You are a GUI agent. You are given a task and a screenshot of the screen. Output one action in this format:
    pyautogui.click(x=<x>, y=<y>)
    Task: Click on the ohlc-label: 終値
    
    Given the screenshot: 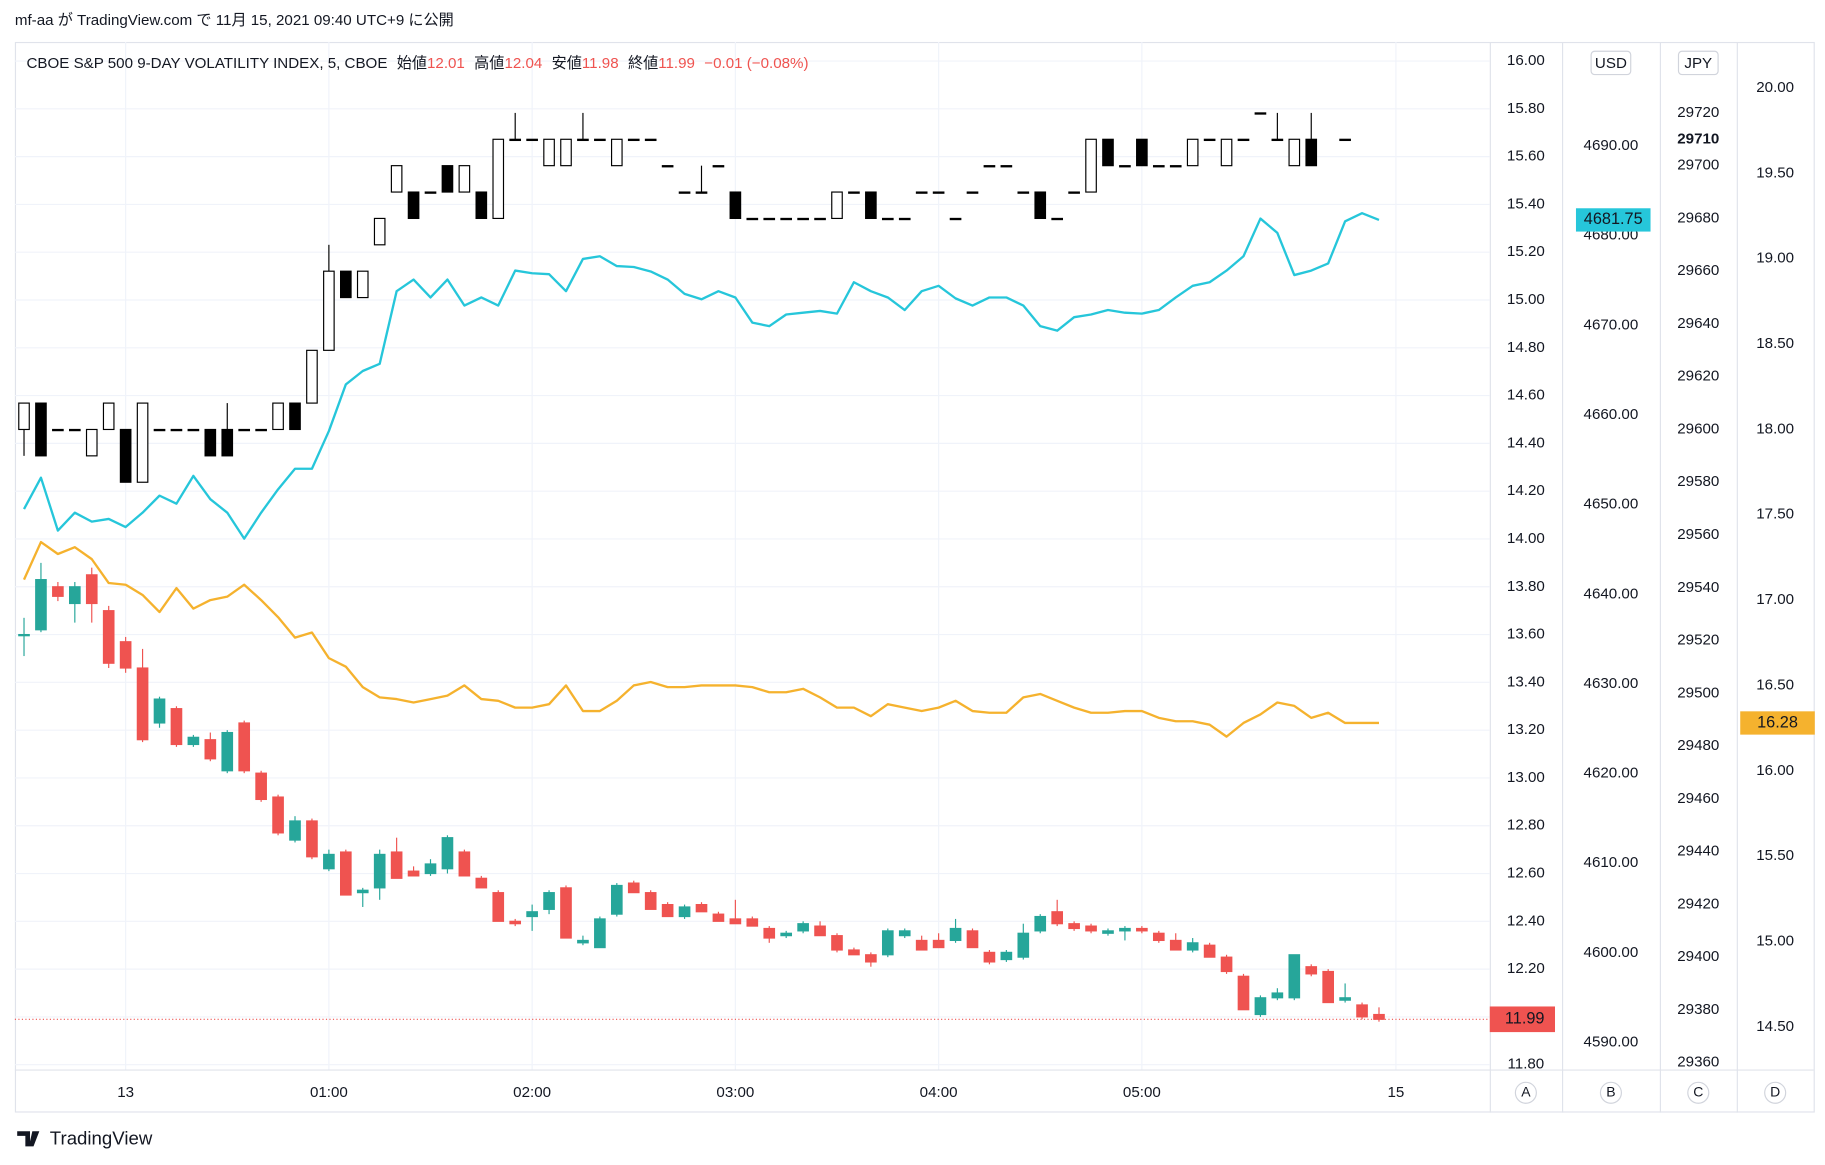 What is the action you would take?
    pyautogui.click(x=643, y=63)
    